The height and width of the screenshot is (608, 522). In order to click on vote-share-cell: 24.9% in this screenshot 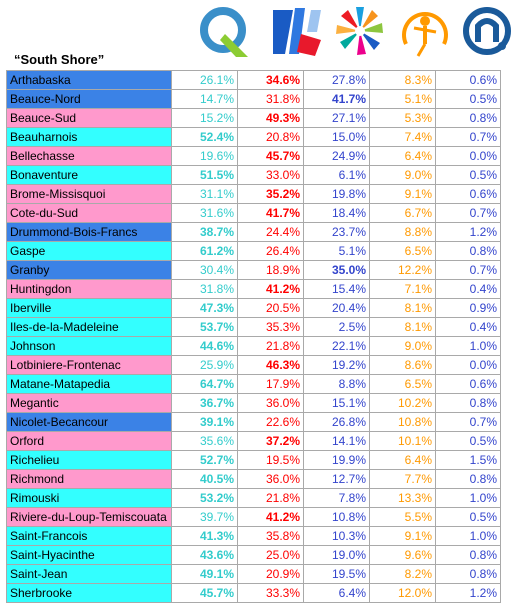, I will do `click(336, 156)`.